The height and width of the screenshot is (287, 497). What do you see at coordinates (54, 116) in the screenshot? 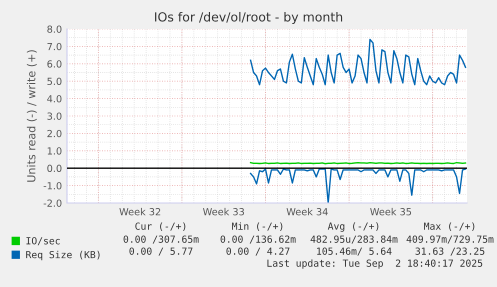
I see `y-tick-label: 3.0` at bounding box center [54, 116].